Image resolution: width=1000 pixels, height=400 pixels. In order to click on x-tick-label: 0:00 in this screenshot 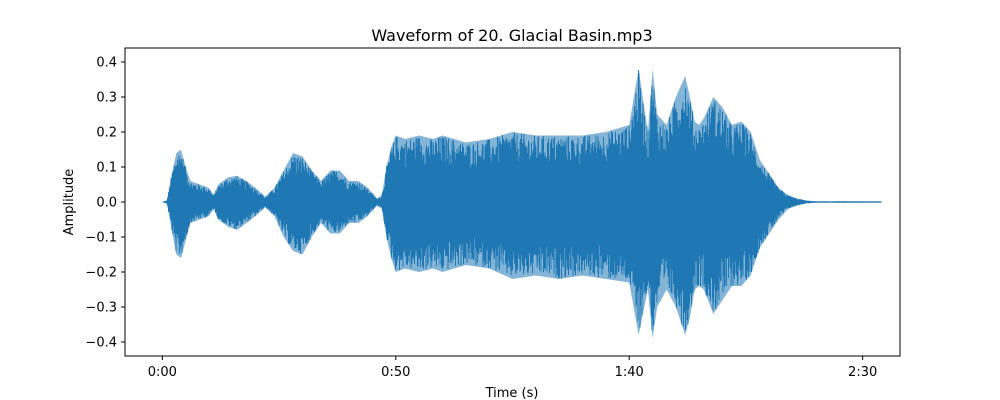, I will do `click(162, 372)`.